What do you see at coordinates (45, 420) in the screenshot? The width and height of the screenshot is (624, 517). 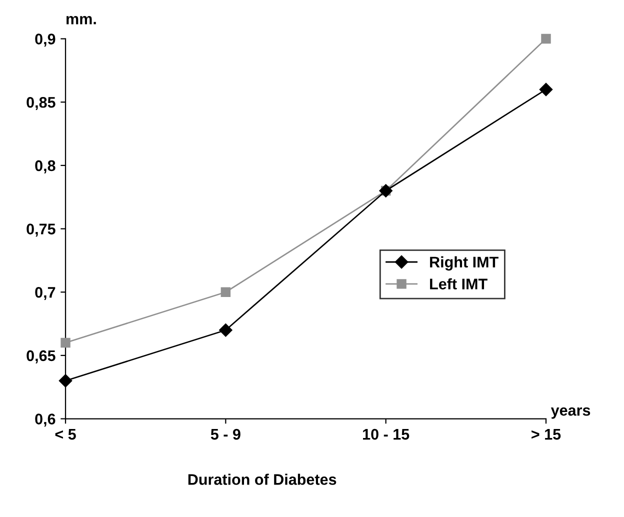 I see `y-tick-label: 0,6` at bounding box center [45, 420].